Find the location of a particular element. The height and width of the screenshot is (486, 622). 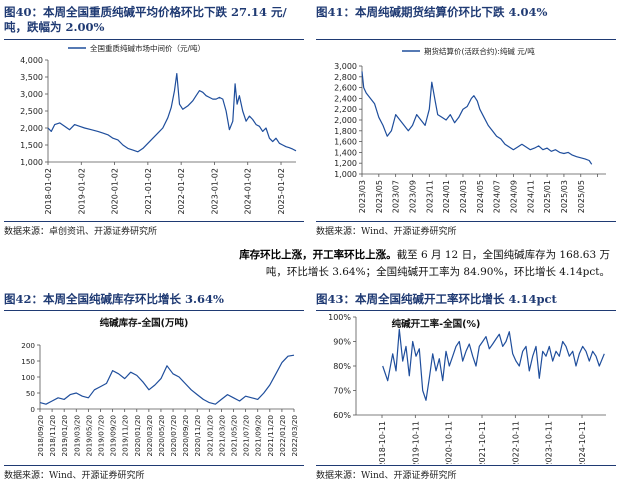

paragraph-line1-text: 截至 6 月 12 日，全国纯碱库存为 168.63 万 is located at coordinates (503, 255).